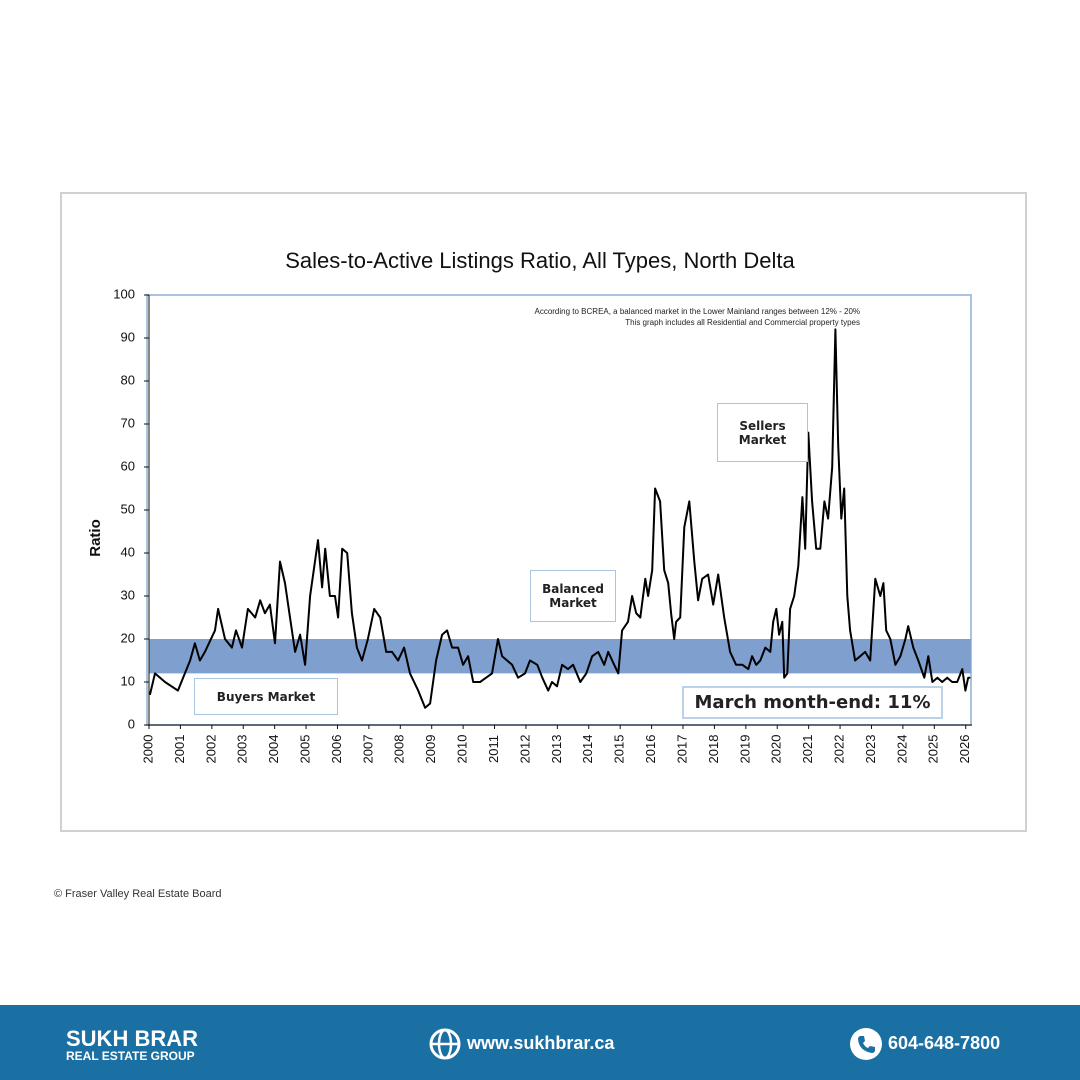  I want to click on x-tick-label: 2016, so click(650, 749).